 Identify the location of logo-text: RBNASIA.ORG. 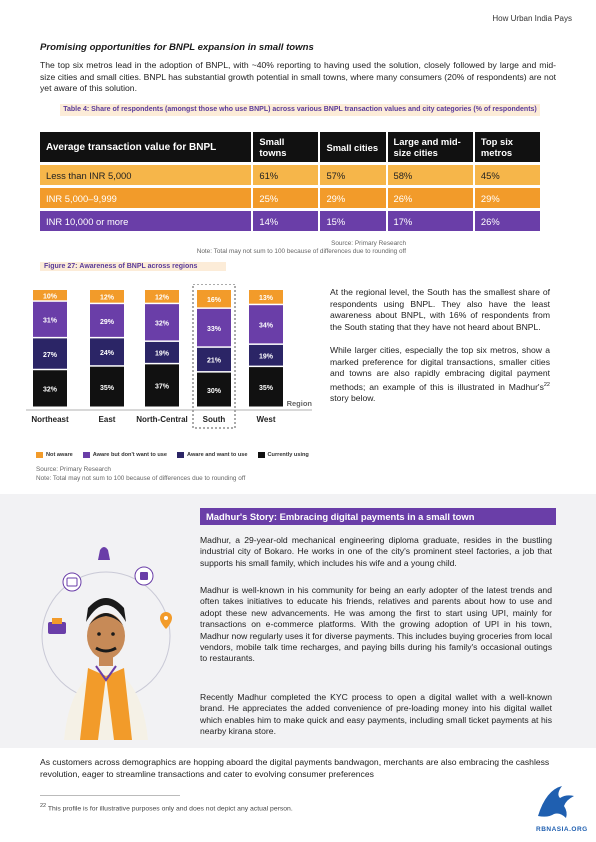
(562, 829).